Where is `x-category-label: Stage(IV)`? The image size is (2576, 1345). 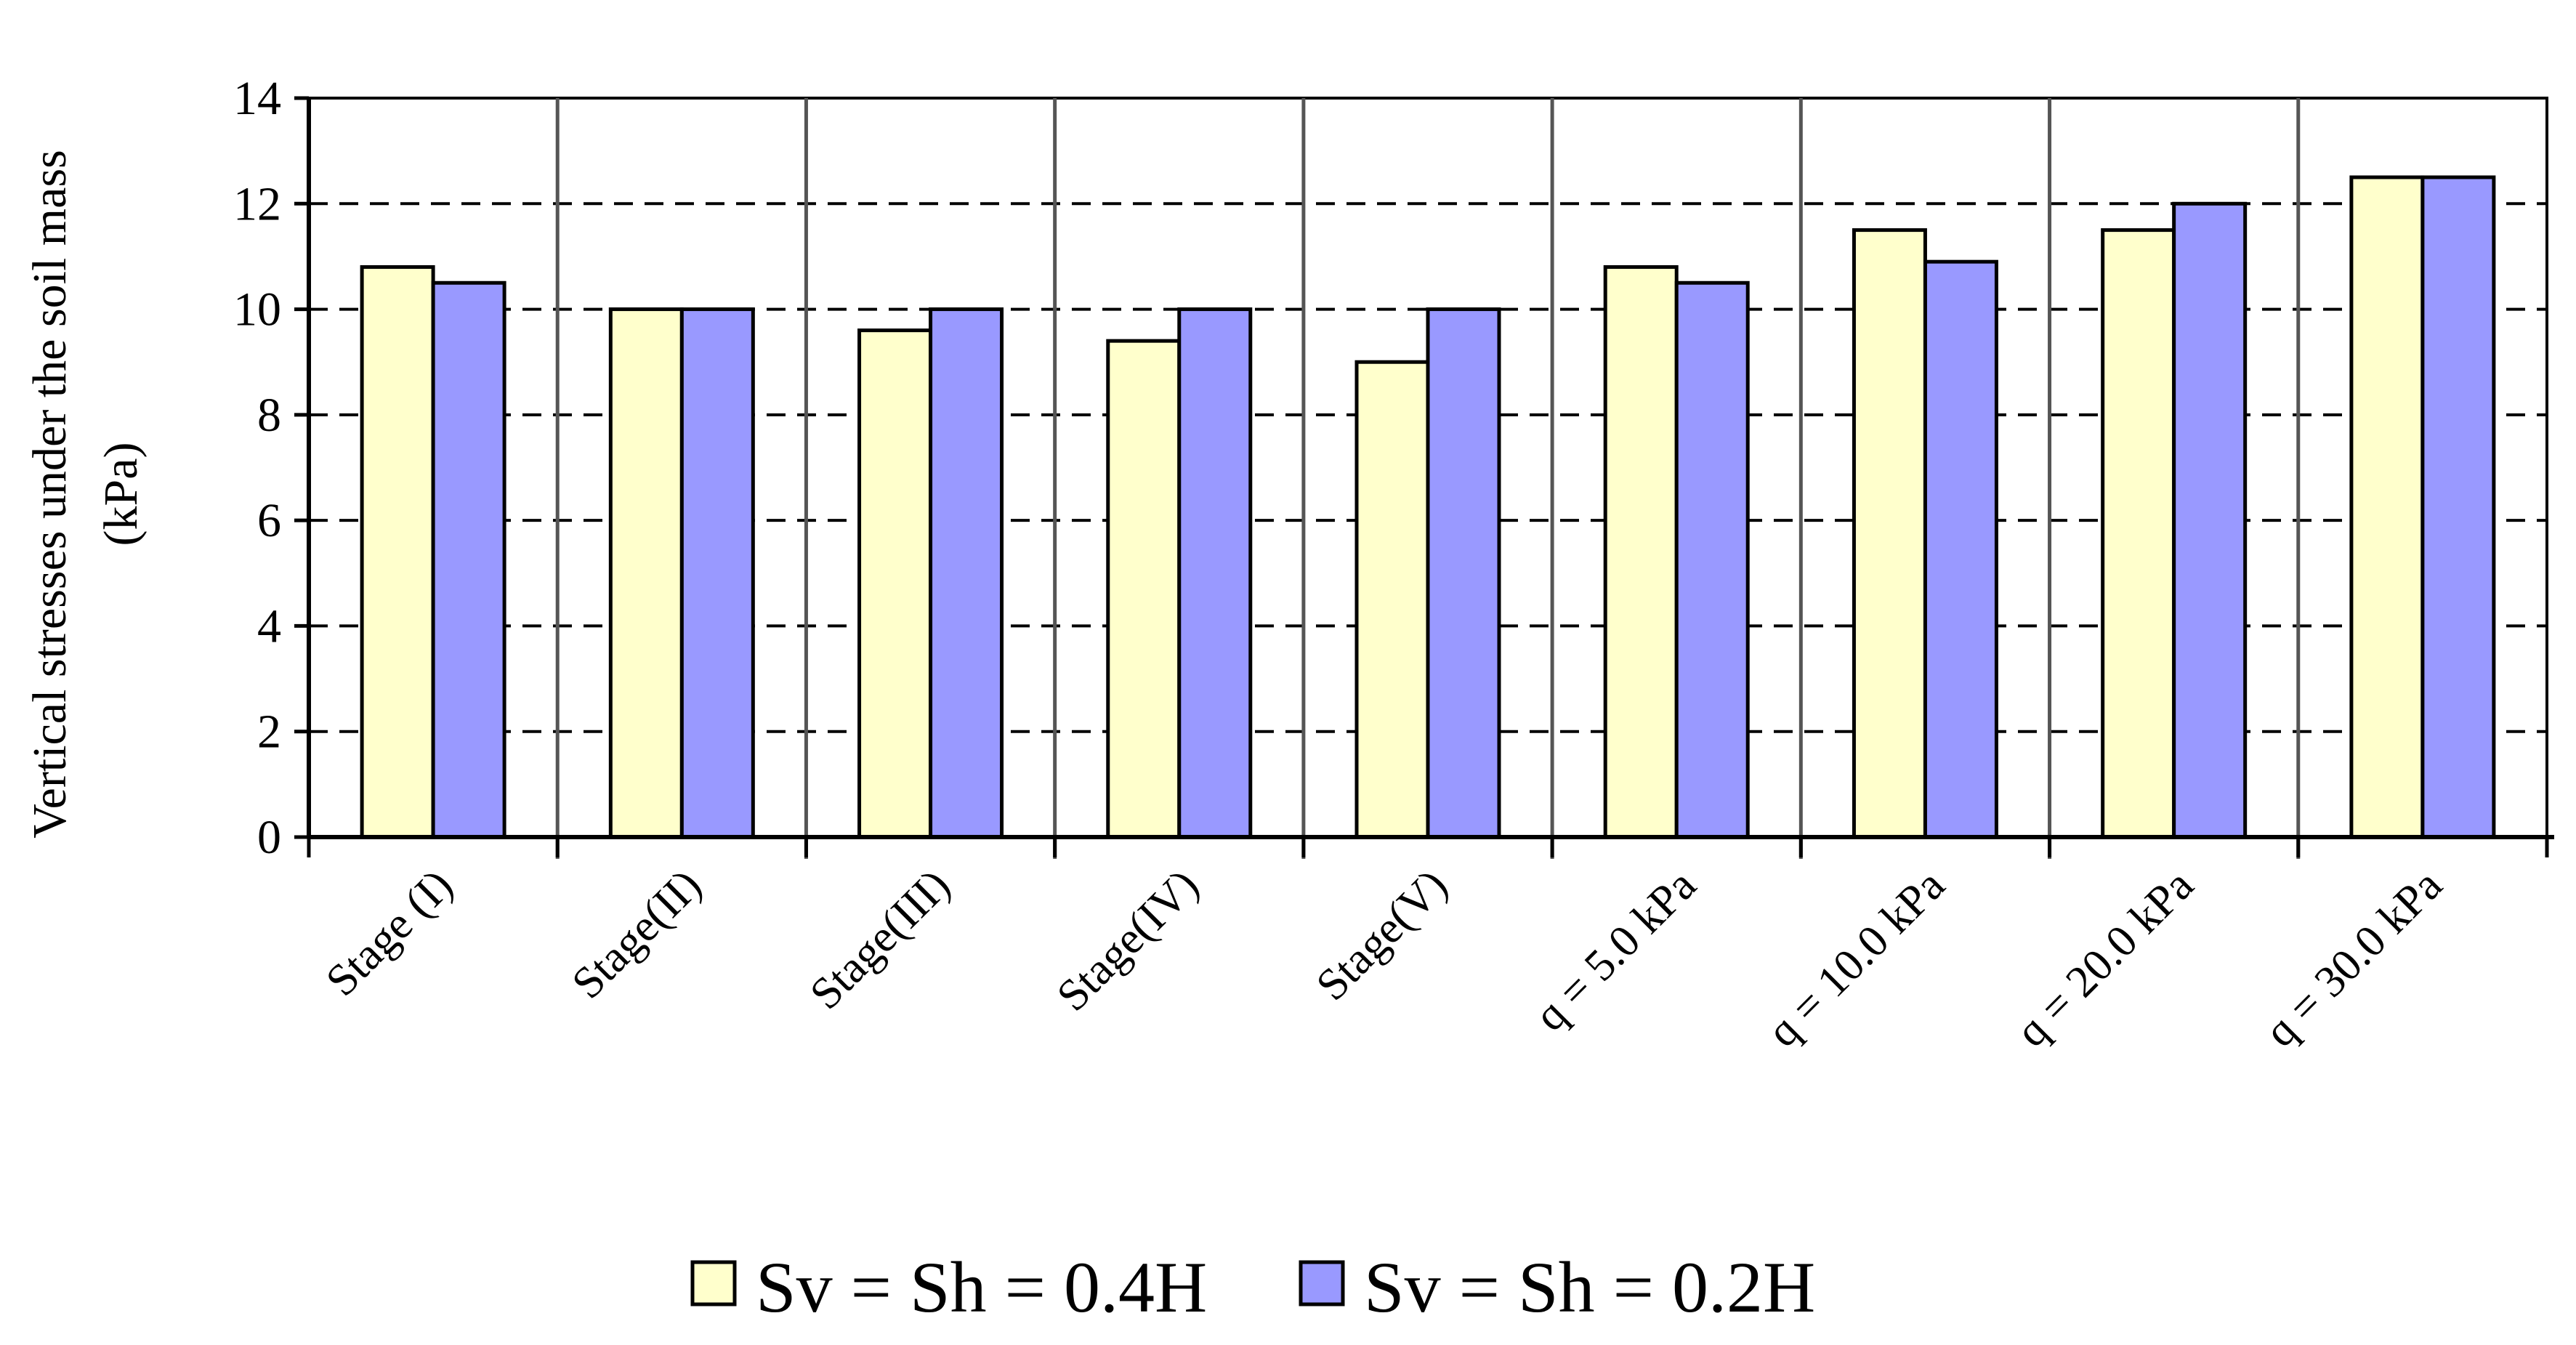
x-category-label: Stage(IV) is located at coordinates (1128, 940).